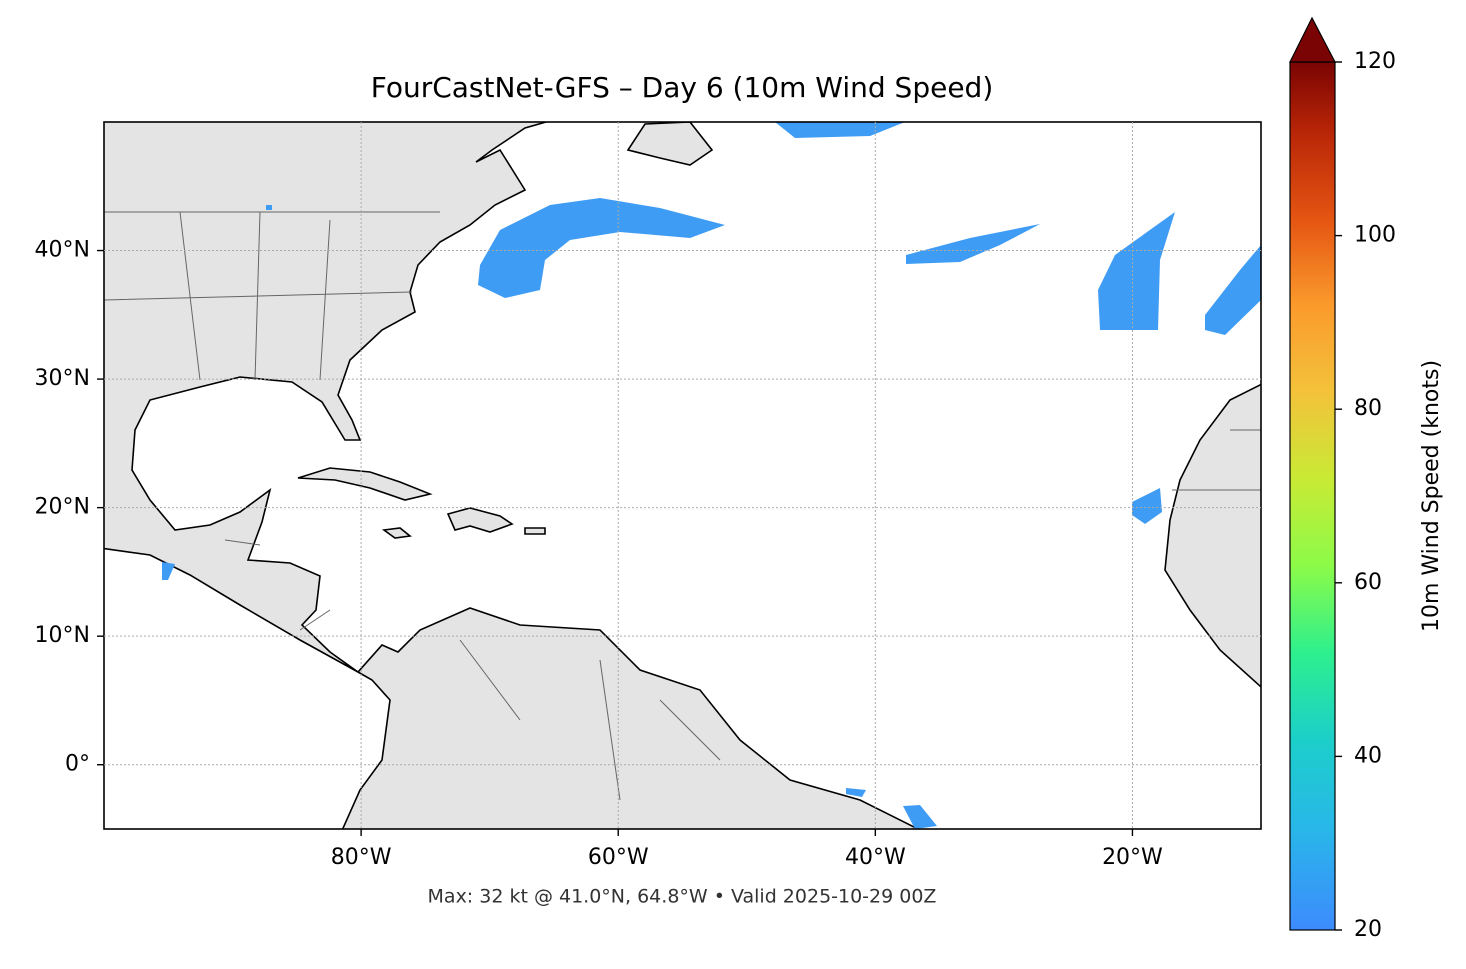  Describe the element at coordinates (1368, 929) in the screenshot. I see `colorbar-tick-label: 20` at that location.